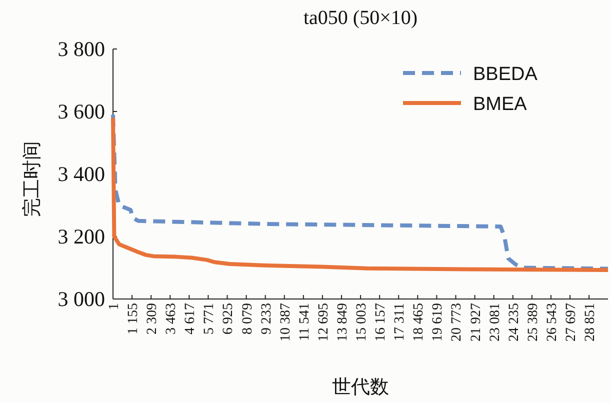  Describe the element at coordinates (324, 322) in the screenshot. I see `x-tick-label: 12 695` at that location.